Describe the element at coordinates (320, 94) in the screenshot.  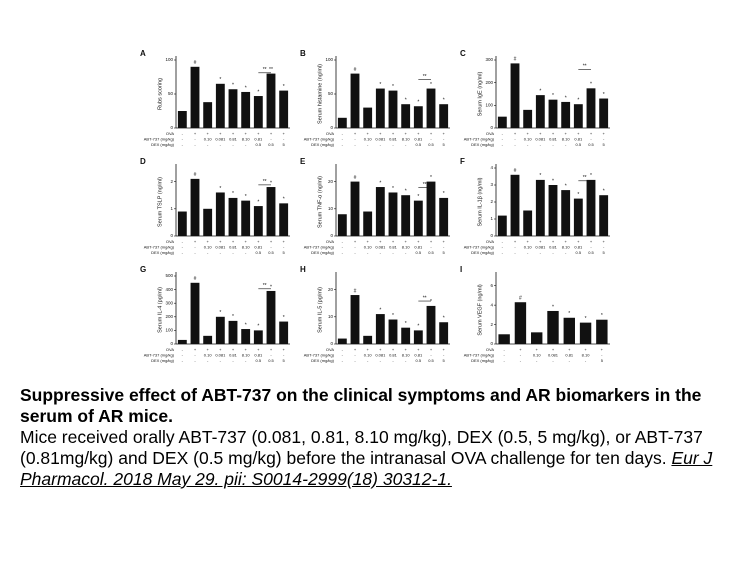
I see `y-axis-label: Serum histamine (ng/ml)` at that location.